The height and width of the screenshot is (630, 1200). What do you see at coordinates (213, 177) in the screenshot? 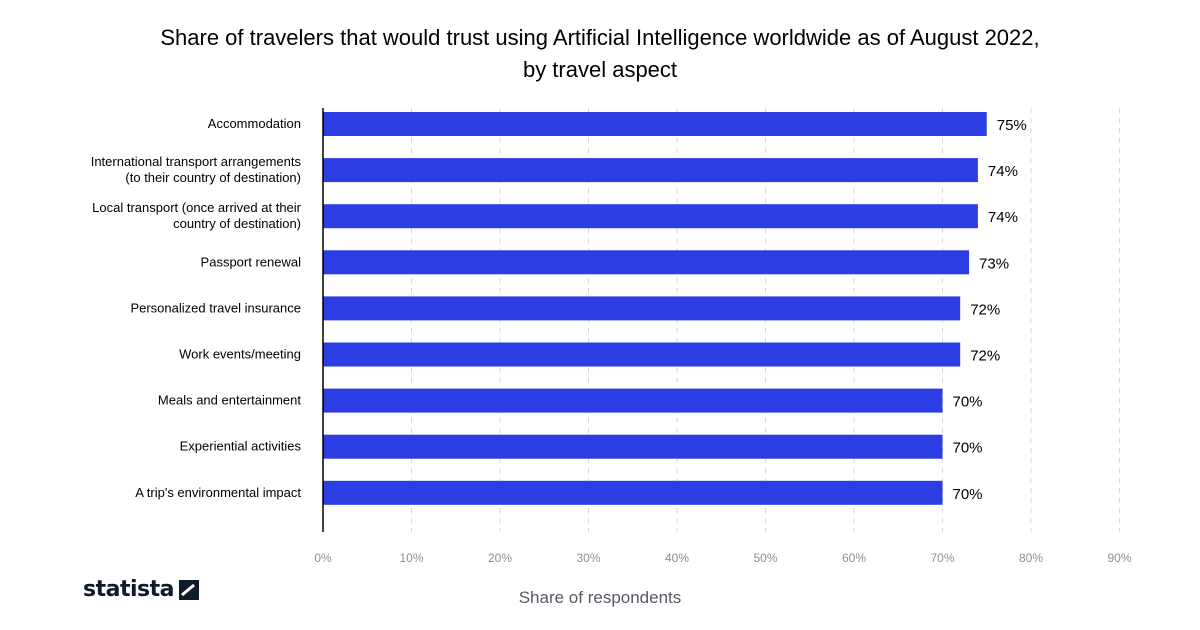
I see `category-label: (to their country of destination)` at bounding box center [213, 177].